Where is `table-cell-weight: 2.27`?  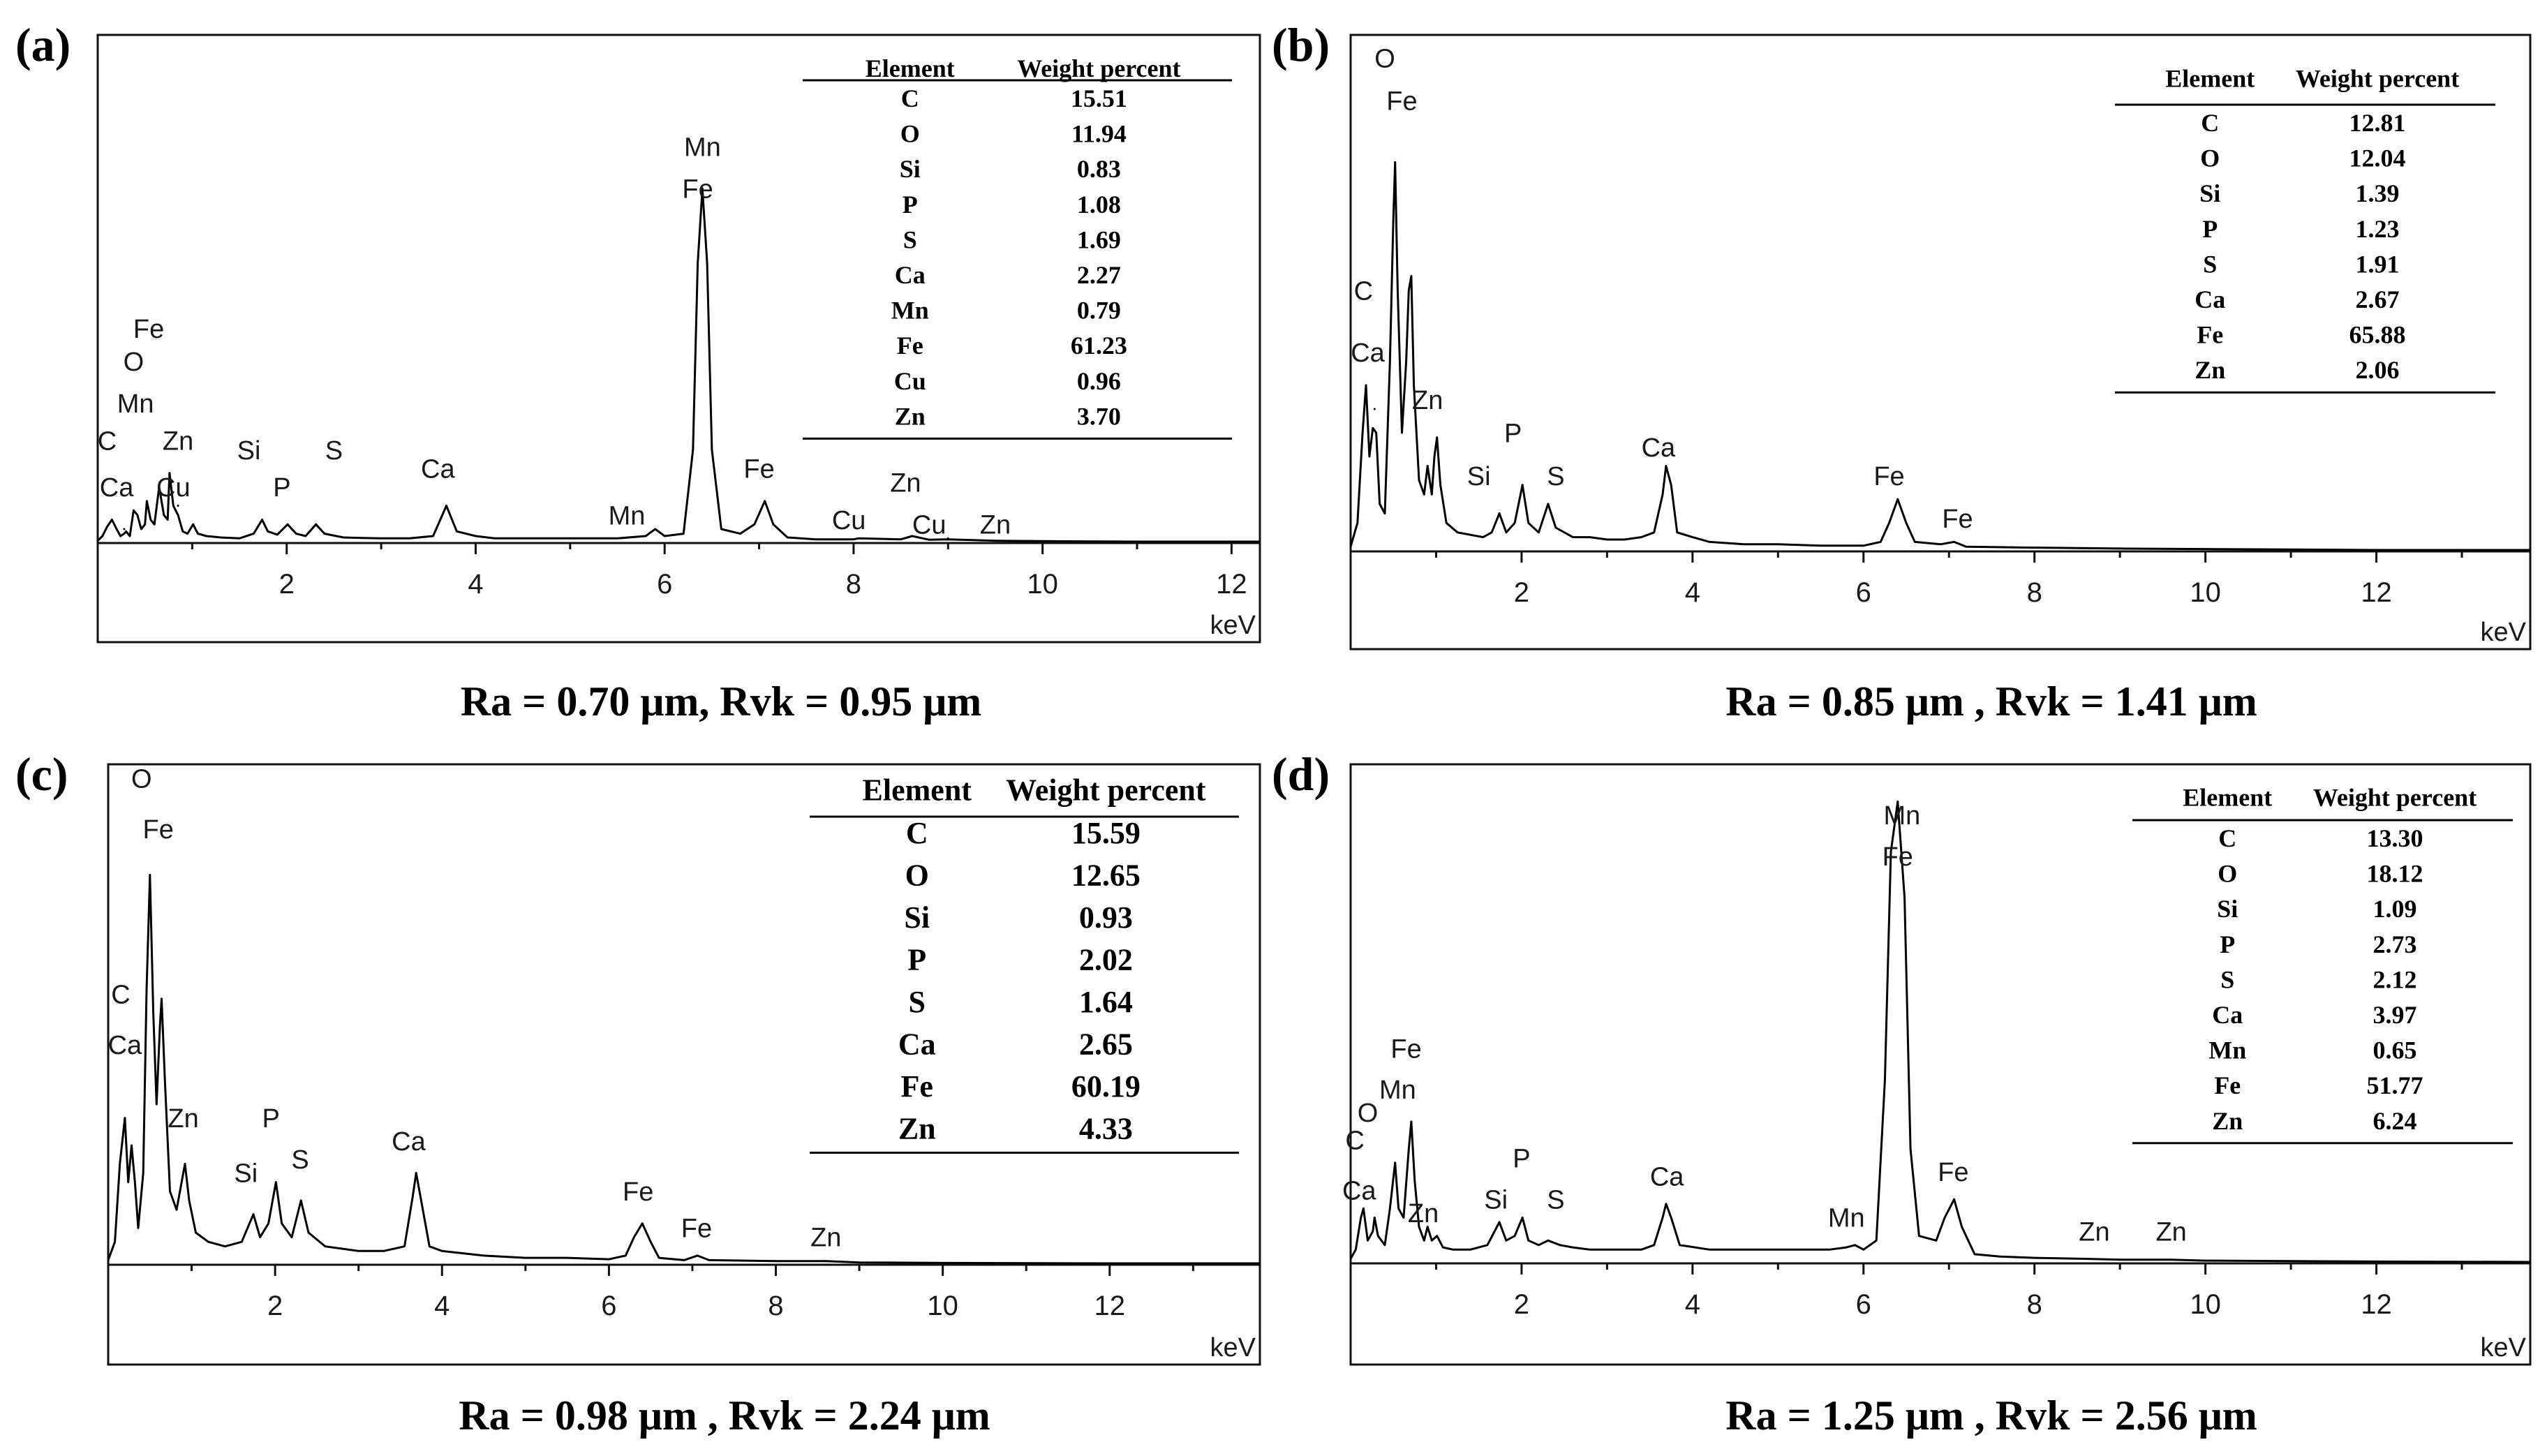
table-cell-weight: 2.27 is located at coordinates (1099, 275).